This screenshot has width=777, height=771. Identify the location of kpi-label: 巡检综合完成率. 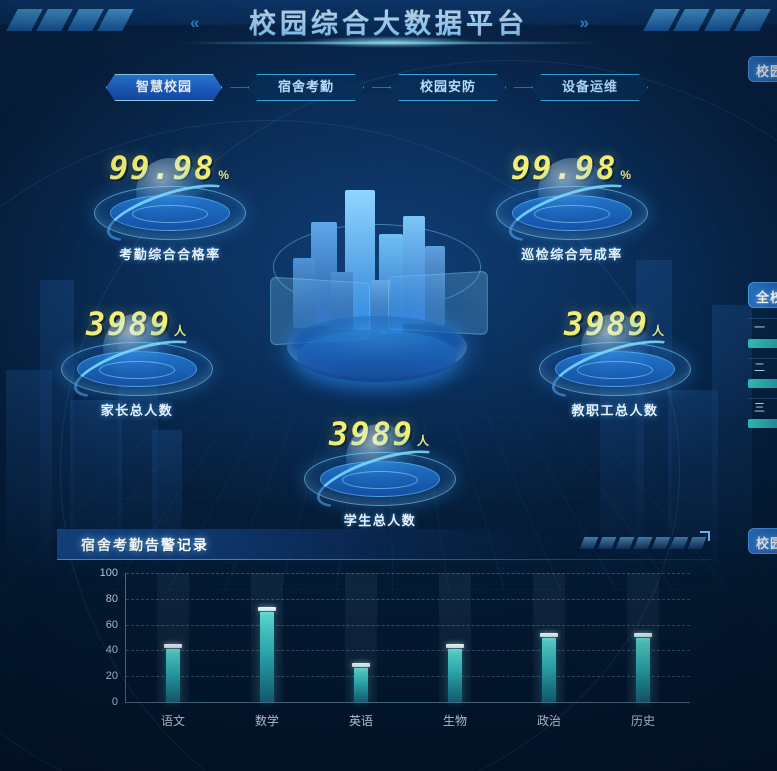
(572, 254).